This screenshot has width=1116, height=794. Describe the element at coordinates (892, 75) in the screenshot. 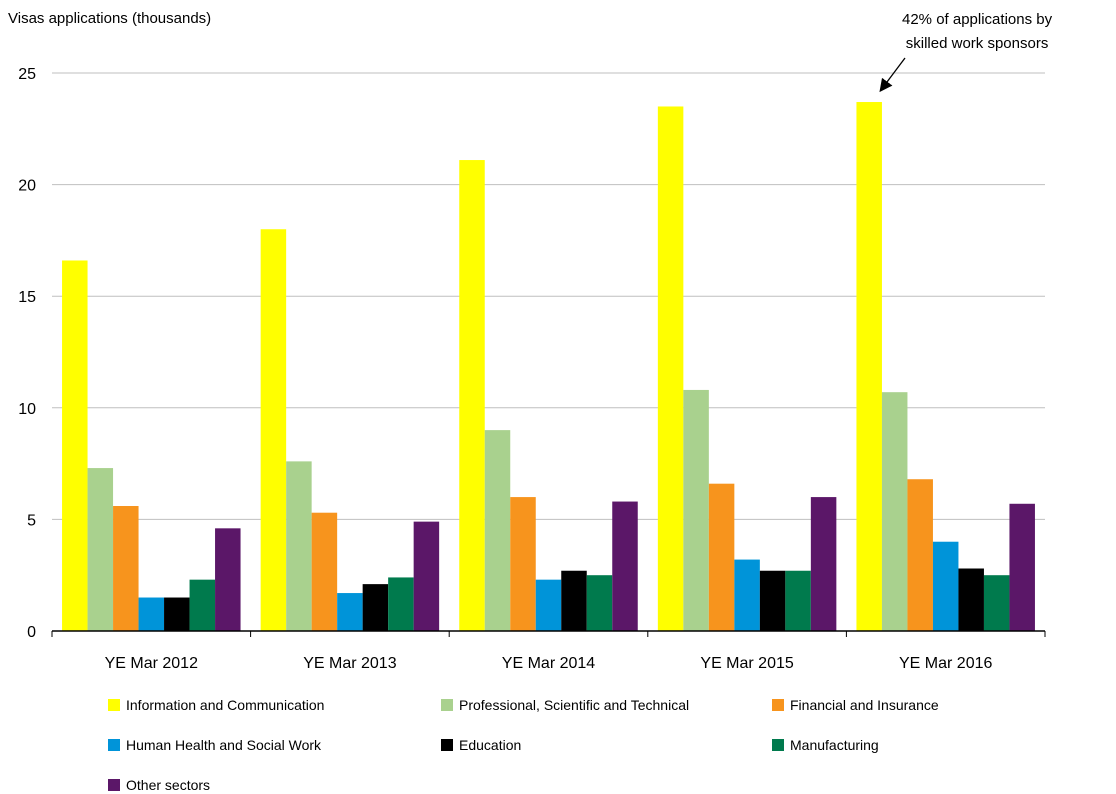

I see `annotation-arrow` at that location.